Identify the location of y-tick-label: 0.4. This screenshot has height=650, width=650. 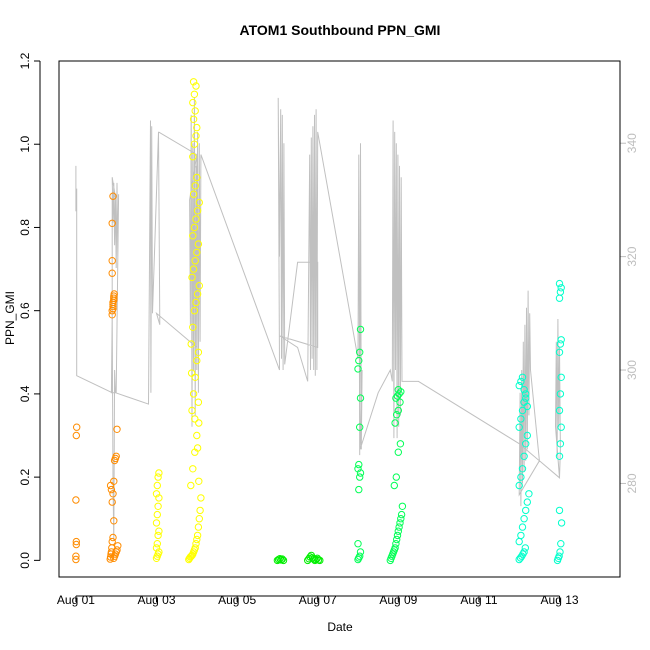
(25, 393).